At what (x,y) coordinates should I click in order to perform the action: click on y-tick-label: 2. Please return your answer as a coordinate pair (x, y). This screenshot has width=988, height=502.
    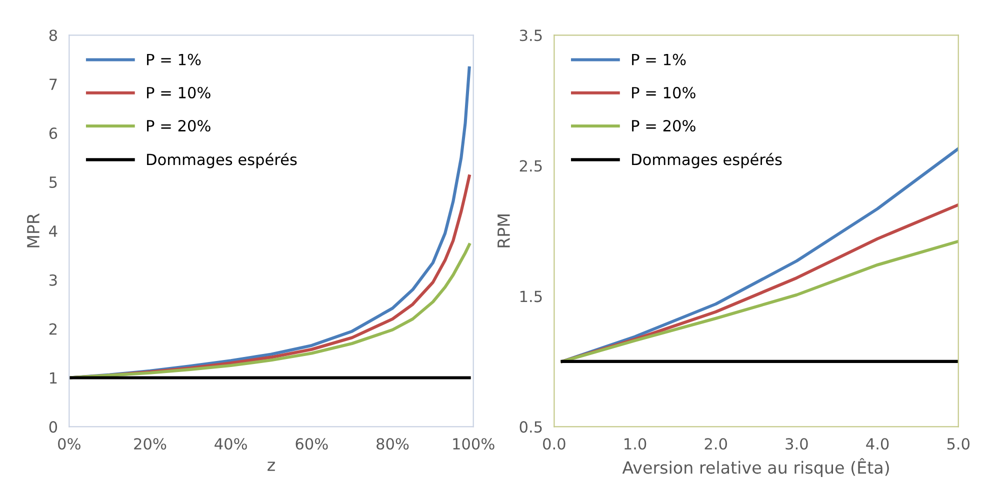
    Looking at the image, I should click on (53, 329).